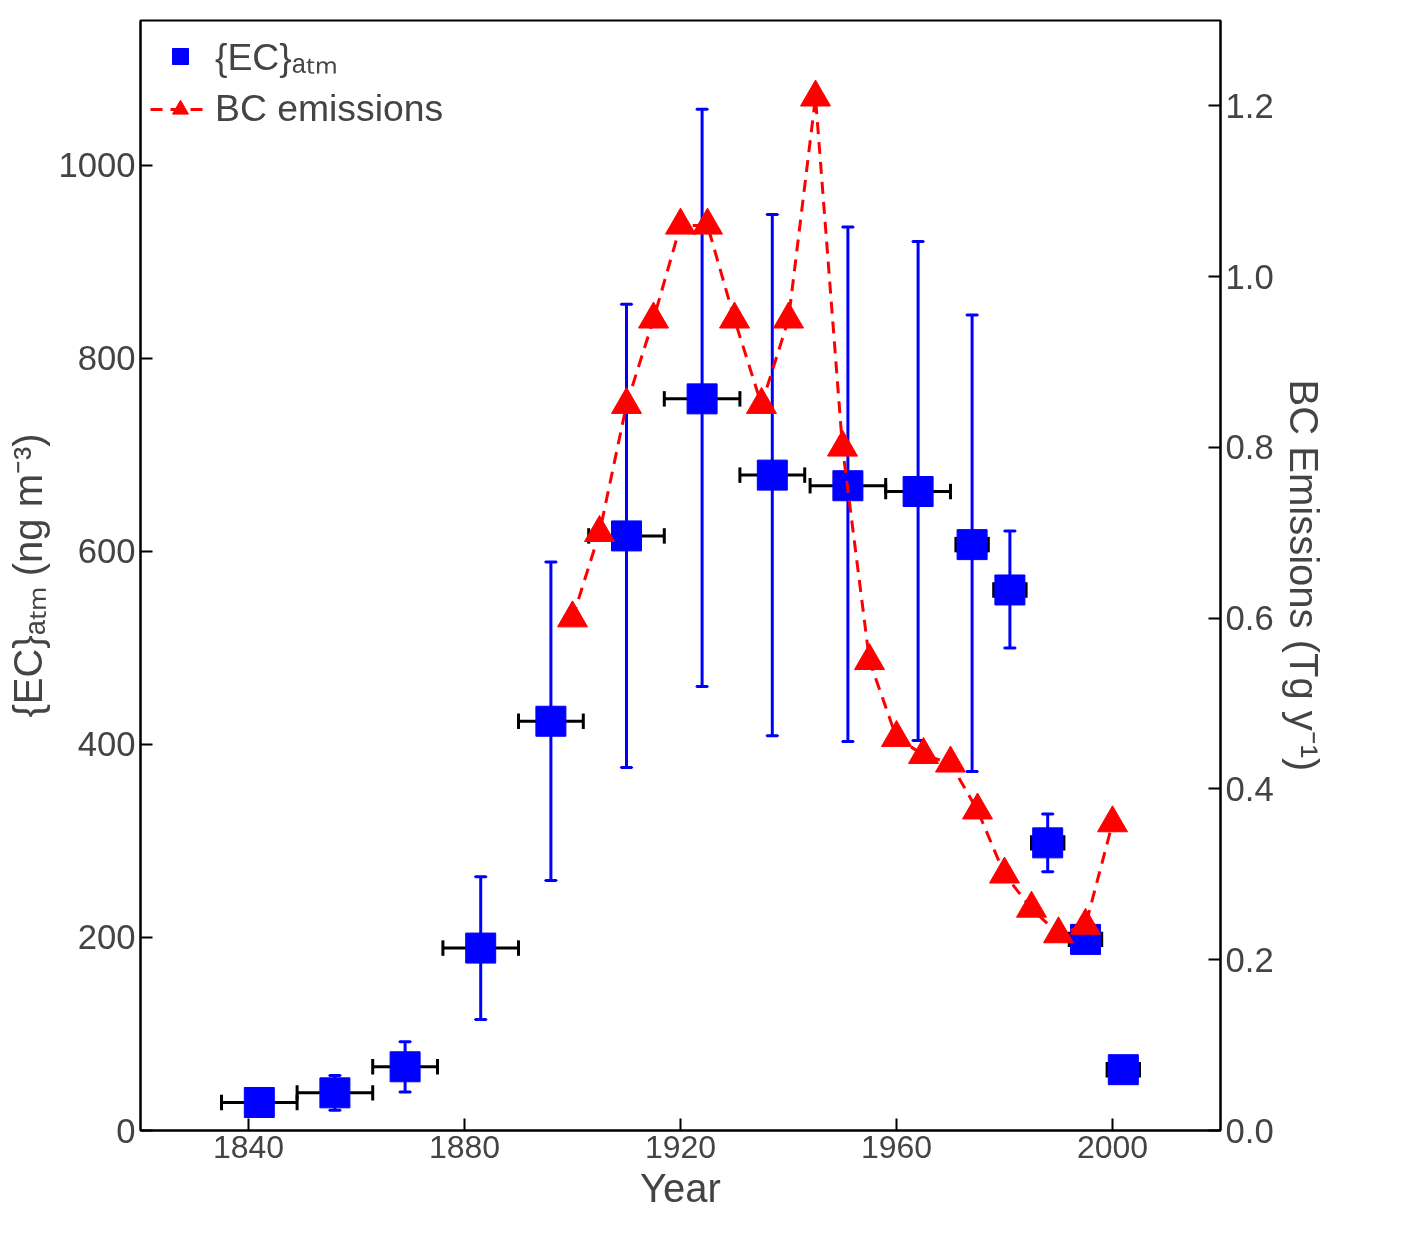  What do you see at coordinates (464, 1146) in the screenshot?
I see `x-tick-label: 1880` at bounding box center [464, 1146].